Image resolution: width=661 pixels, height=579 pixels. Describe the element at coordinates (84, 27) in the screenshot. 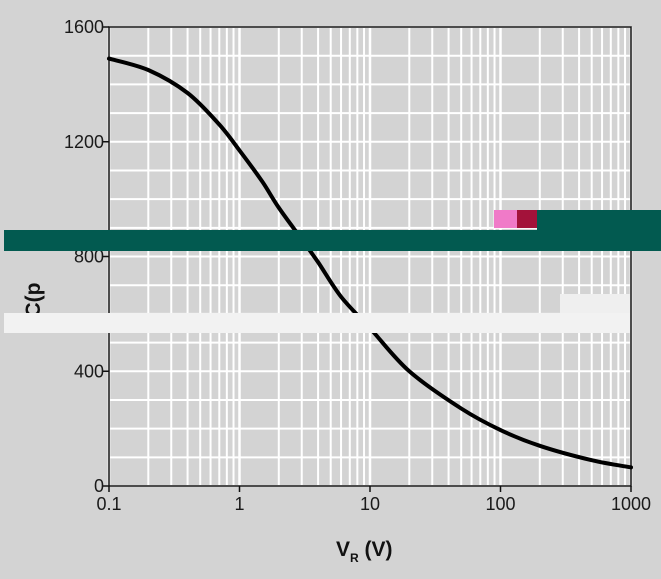

I see `y-tick-label: 1600` at that location.